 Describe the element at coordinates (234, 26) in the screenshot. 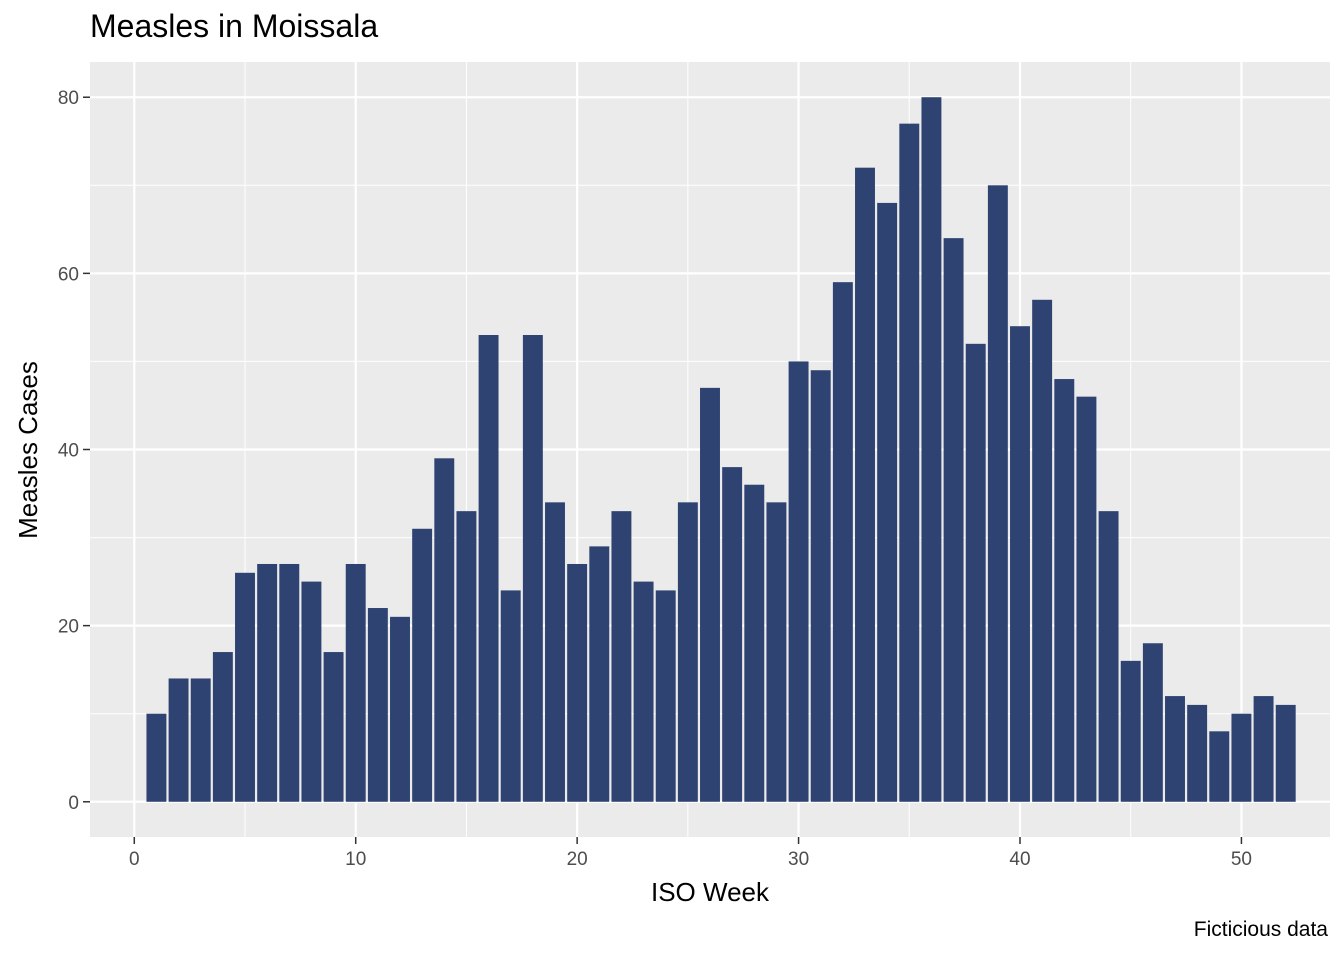

I see `chart-title: Measles in Moissala` at that location.